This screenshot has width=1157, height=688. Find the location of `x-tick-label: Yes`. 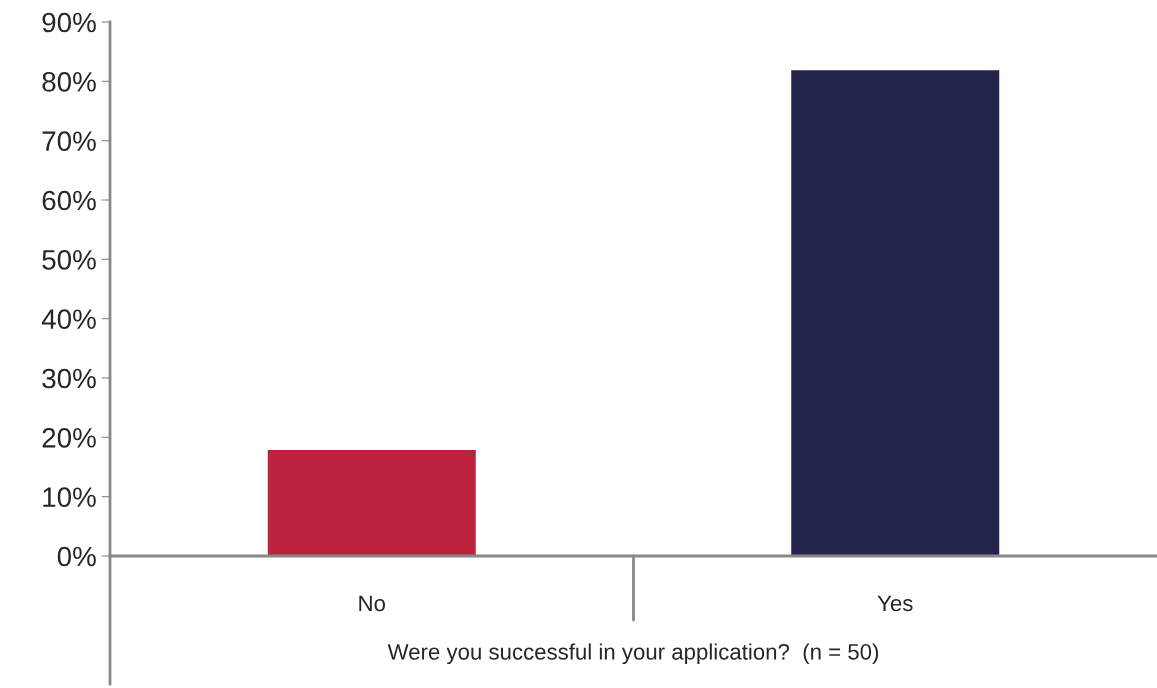

x-tick-label: Yes is located at coordinates (895, 603).